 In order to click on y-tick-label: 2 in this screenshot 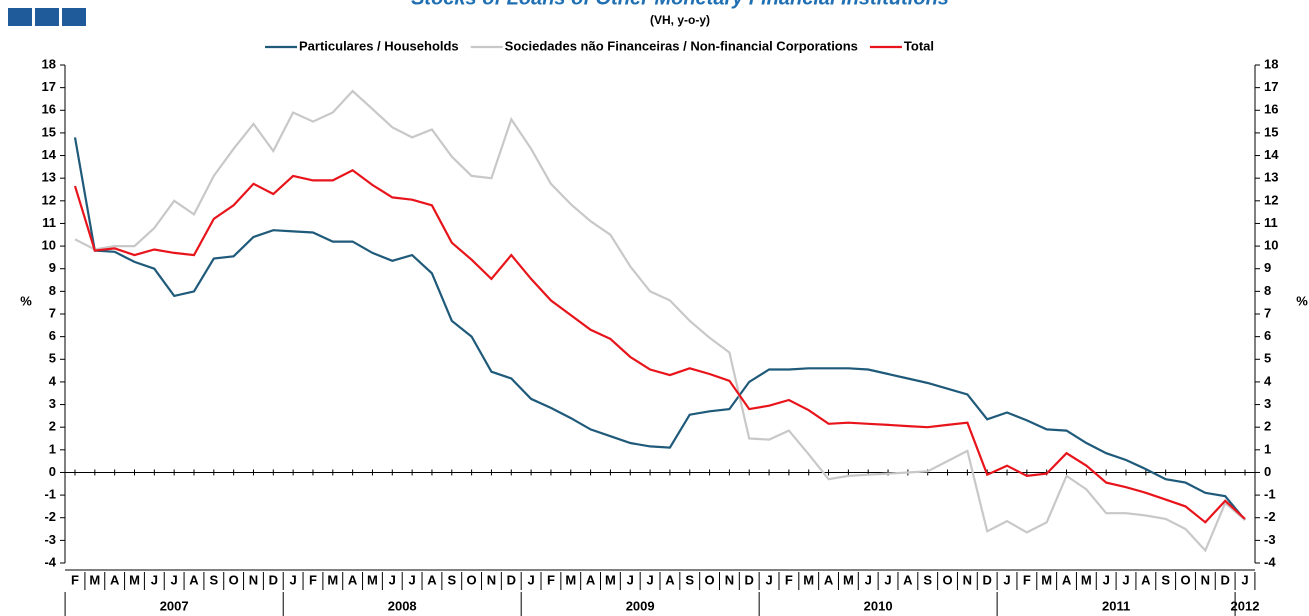, I will do `click(52, 426)`.